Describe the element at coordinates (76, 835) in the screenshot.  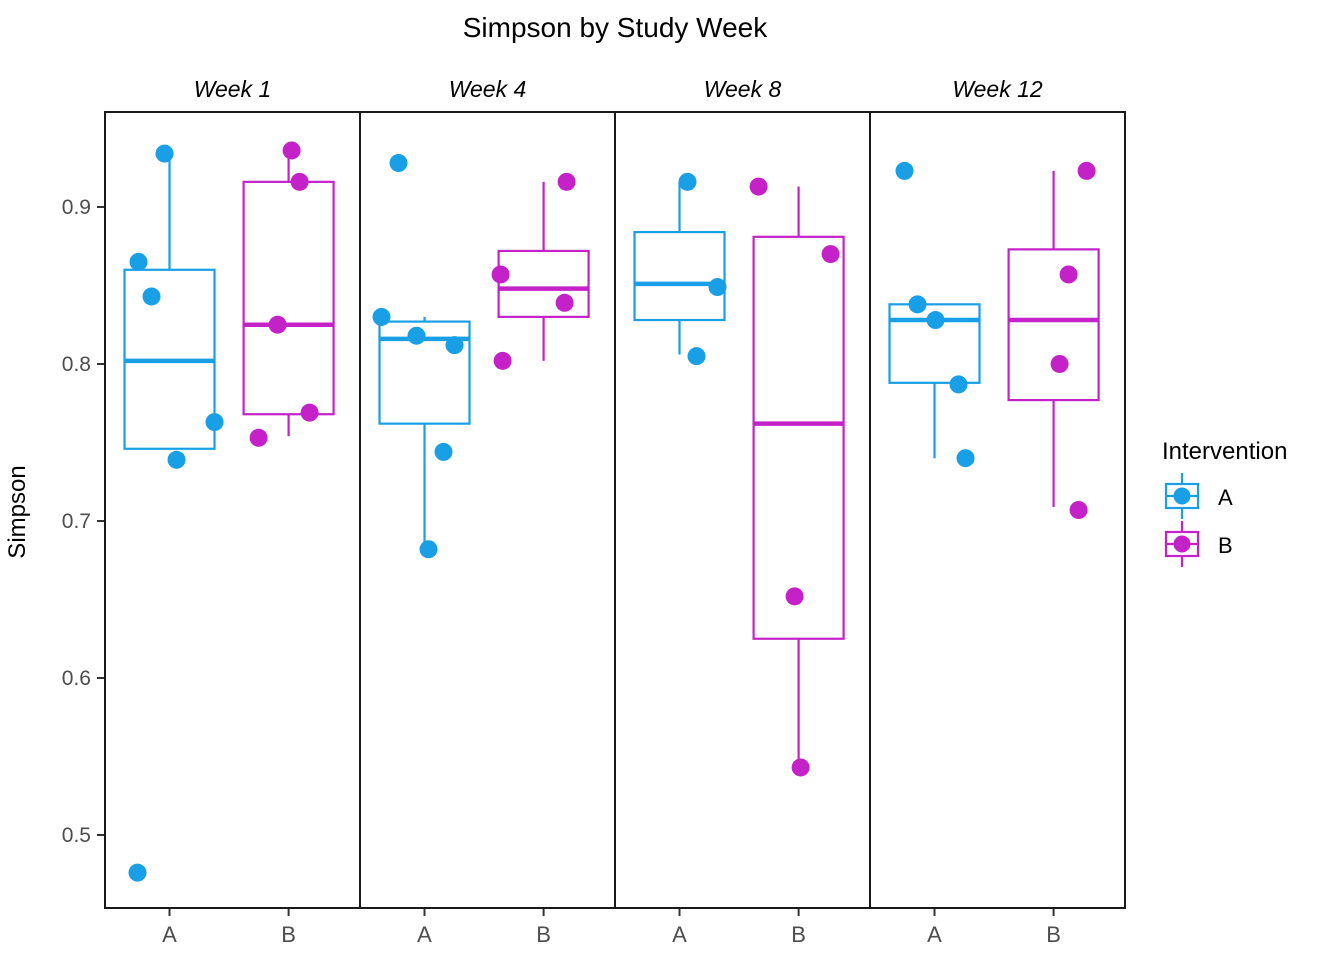
I see `y-tick-label: 0.5` at that location.